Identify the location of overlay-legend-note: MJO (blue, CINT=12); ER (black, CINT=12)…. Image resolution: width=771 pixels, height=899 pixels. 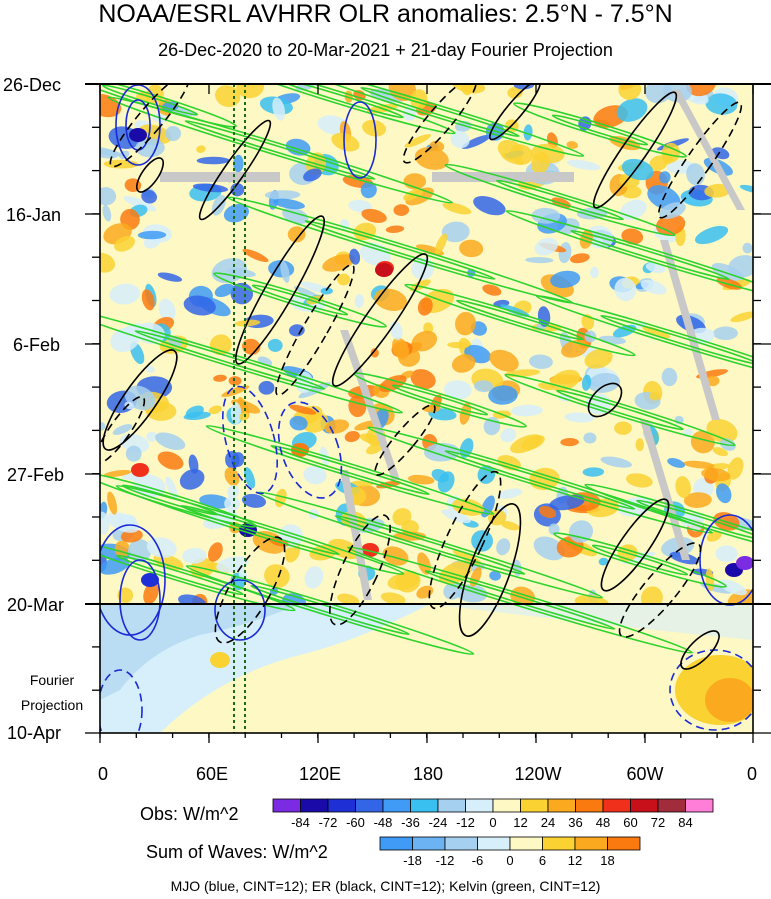
(385, 886).